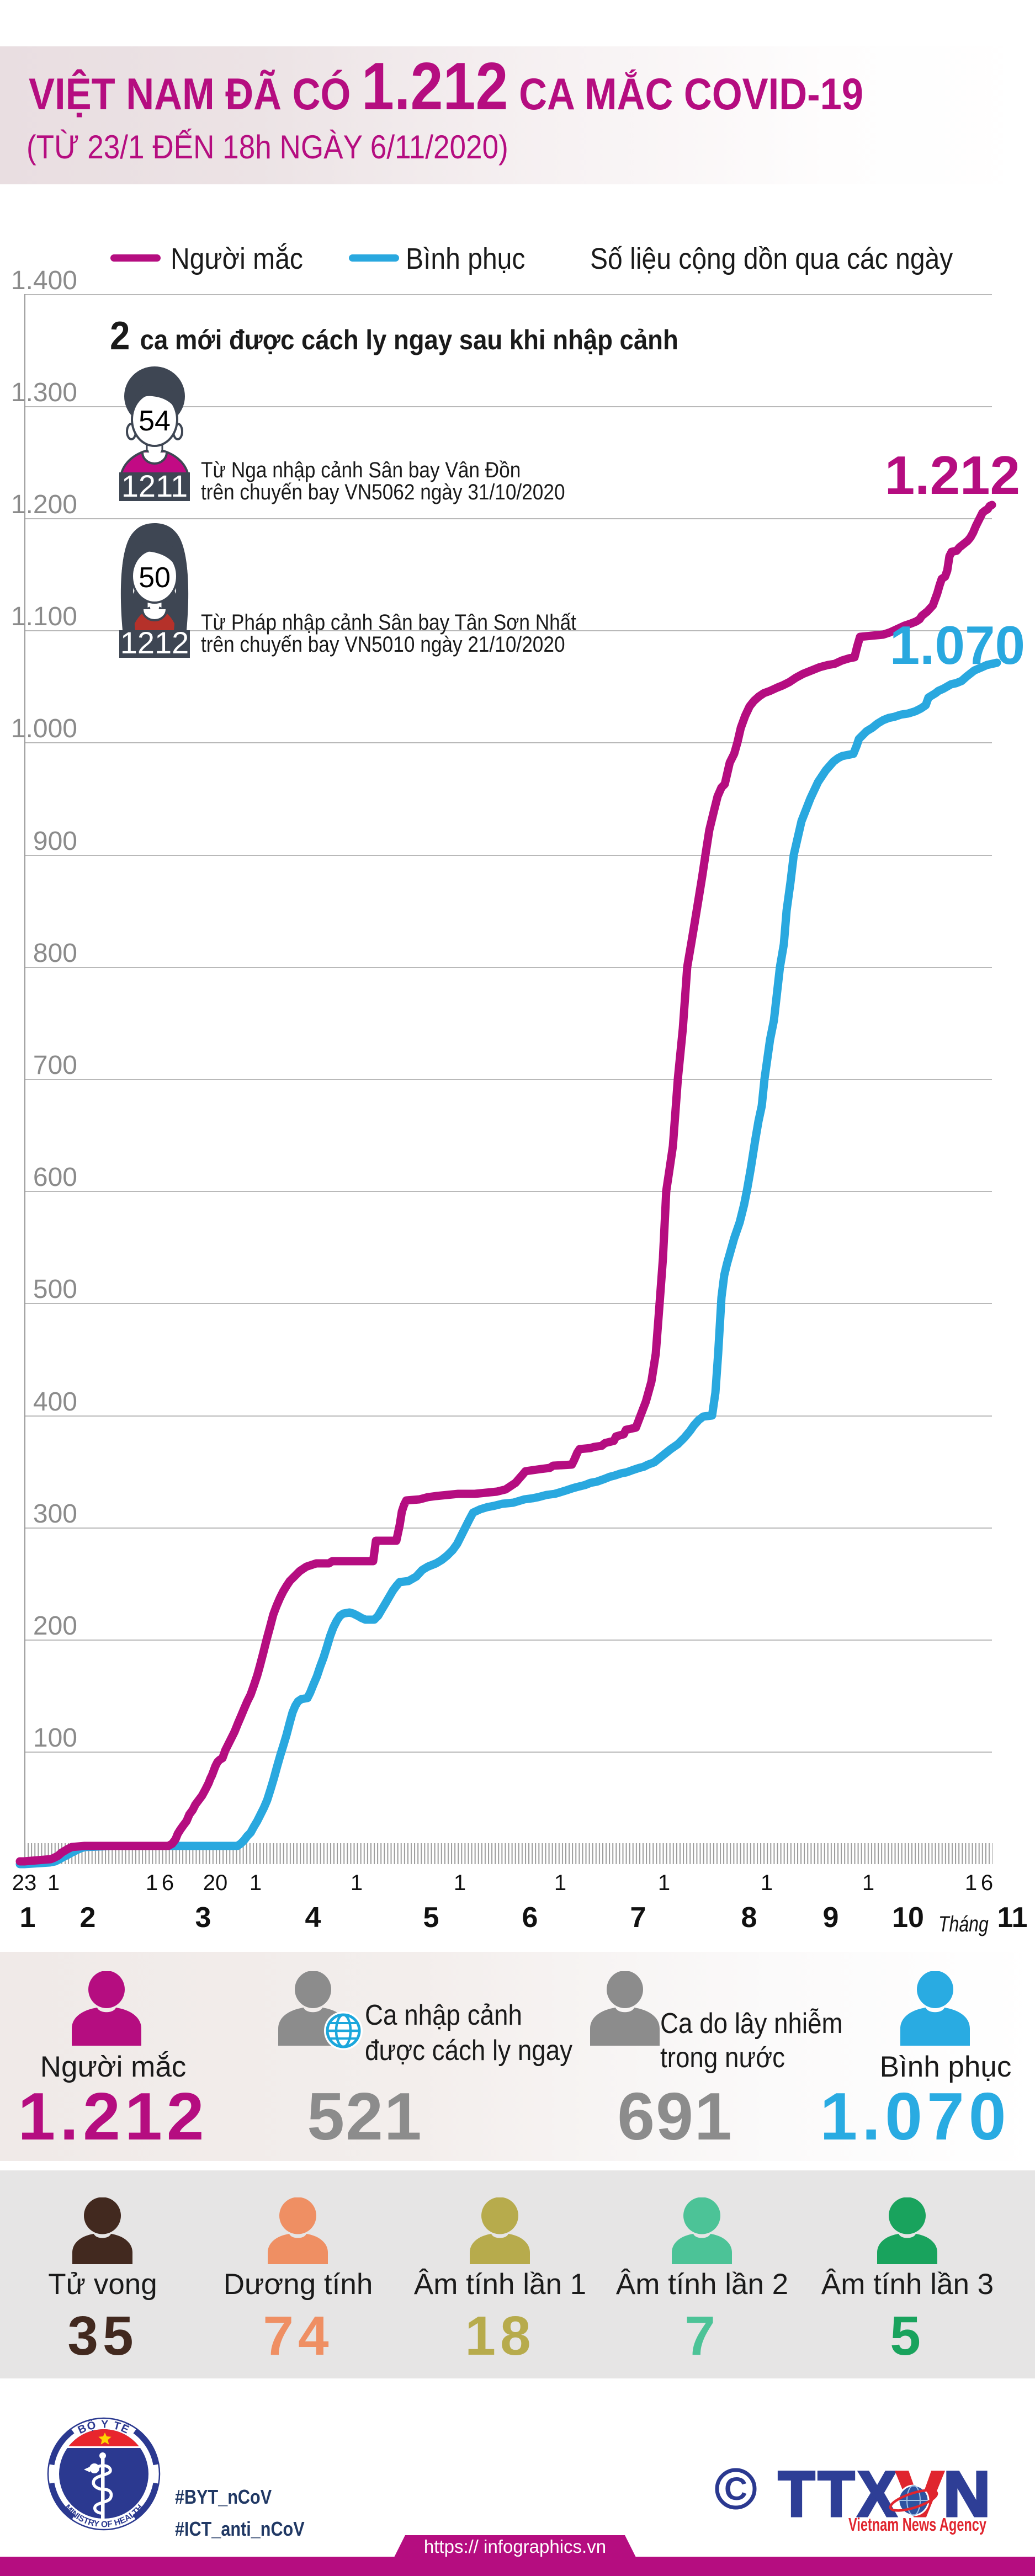  Describe the element at coordinates (155, 485) in the screenshot. I see `svg-text: 1211` at that location.